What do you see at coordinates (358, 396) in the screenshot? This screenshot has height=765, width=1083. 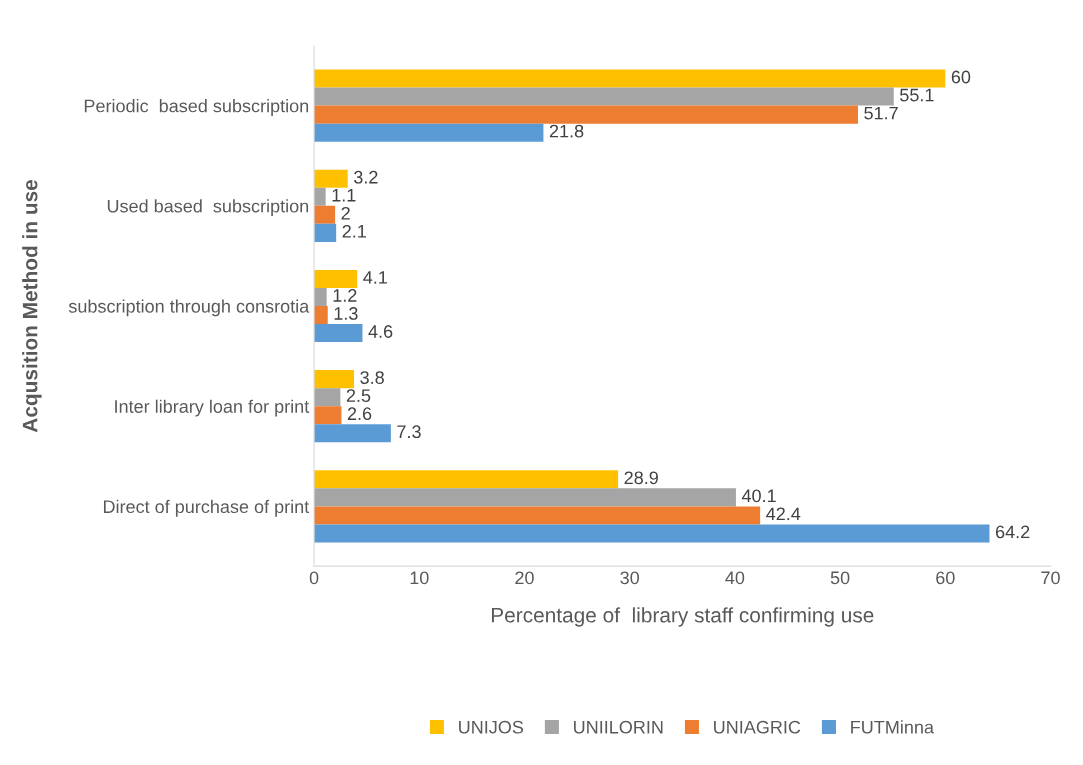 I see `data-label: 2.5` at bounding box center [358, 396].